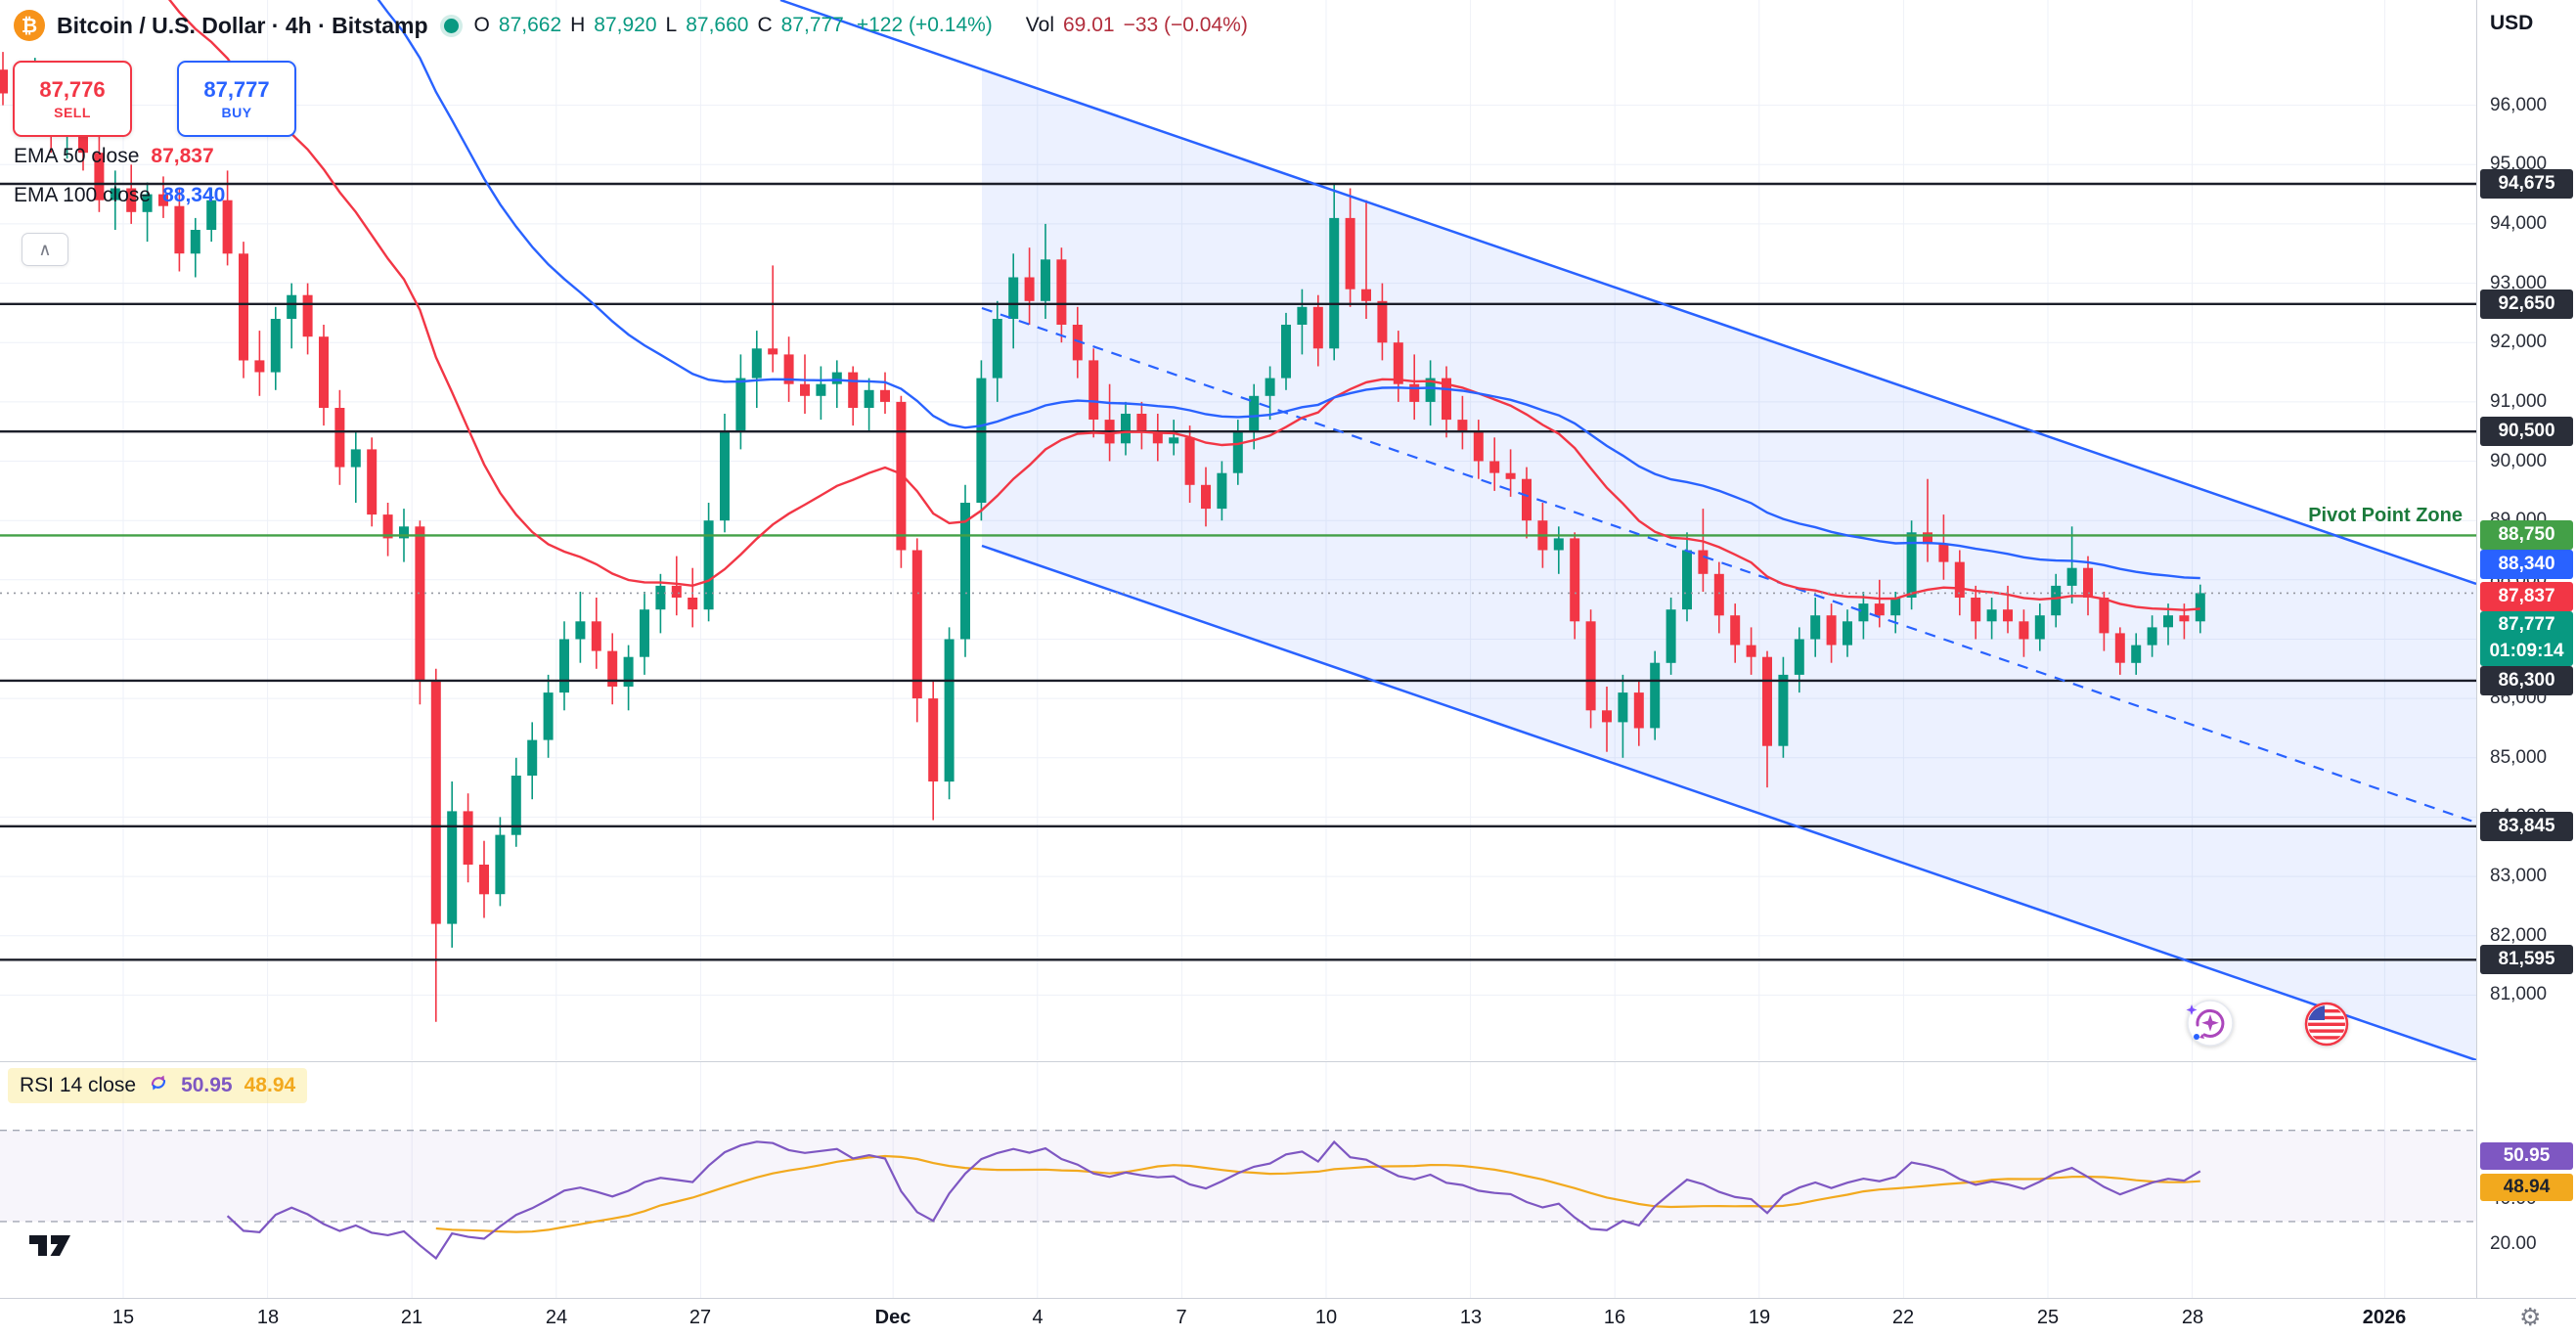 Image resolution: width=2576 pixels, height=1338 pixels. What do you see at coordinates (2519, 876) in the screenshot?
I see `price-tick-label: 83,000` at bounding box center [2519, 876].